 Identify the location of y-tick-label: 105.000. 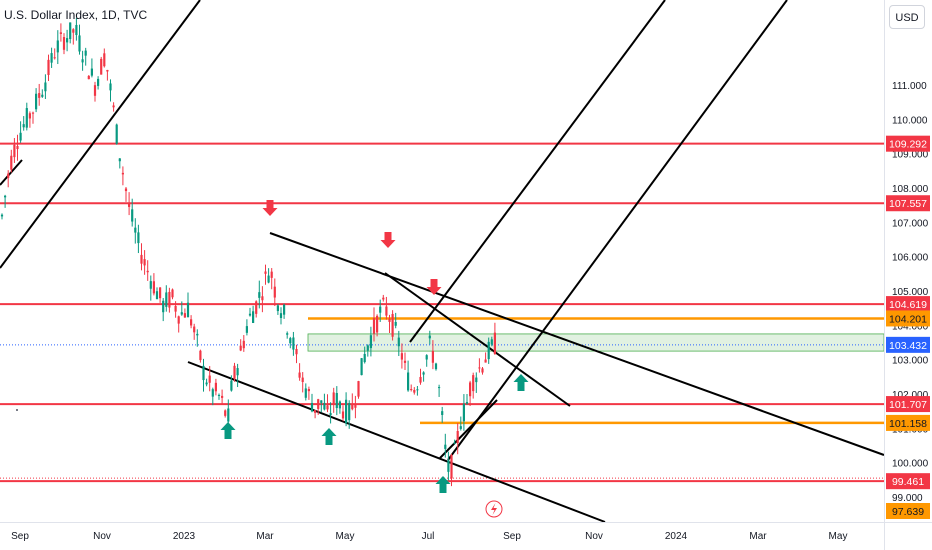
(910, 292).